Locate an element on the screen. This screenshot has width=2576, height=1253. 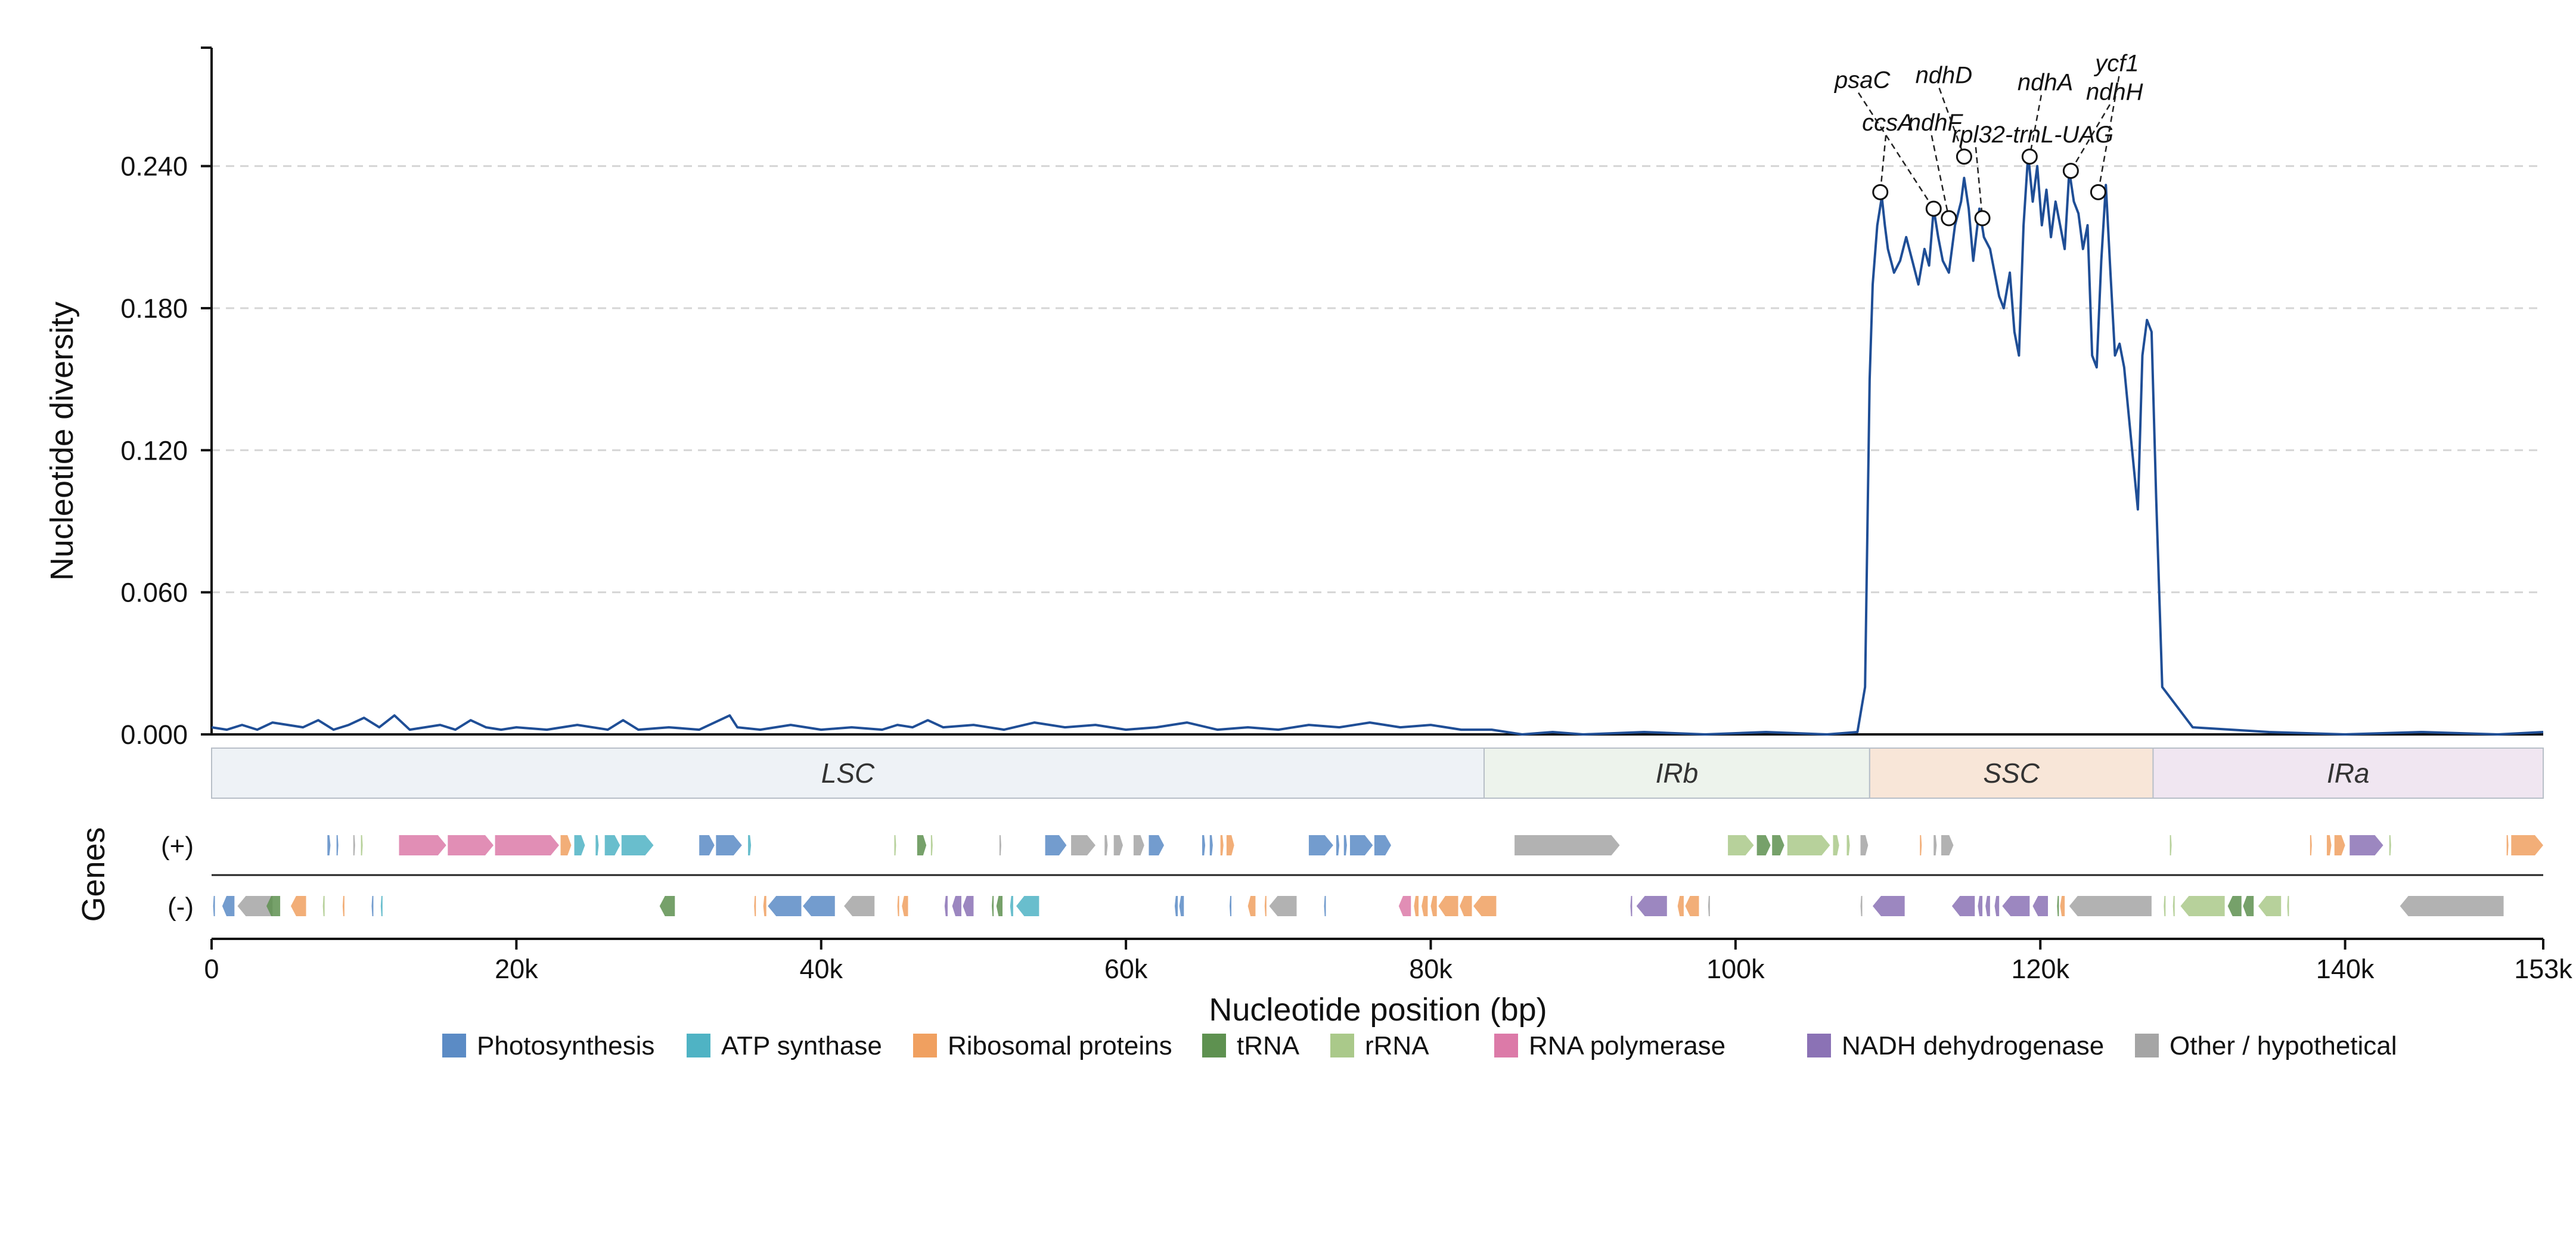
region-IRa is located at coordinates (2348, 773).